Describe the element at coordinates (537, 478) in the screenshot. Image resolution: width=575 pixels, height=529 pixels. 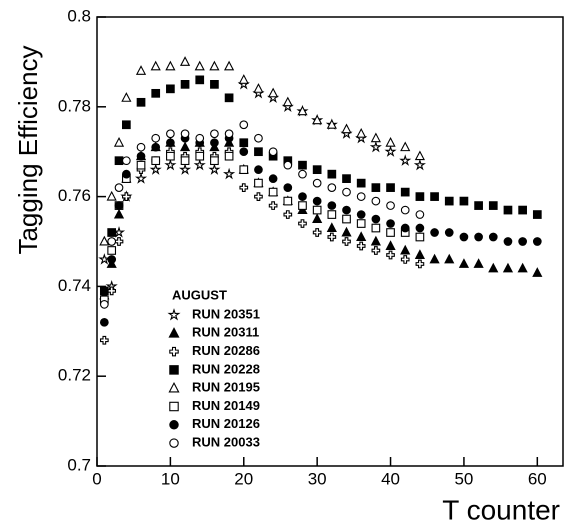
I see `x-tick-label: 60` at that location.